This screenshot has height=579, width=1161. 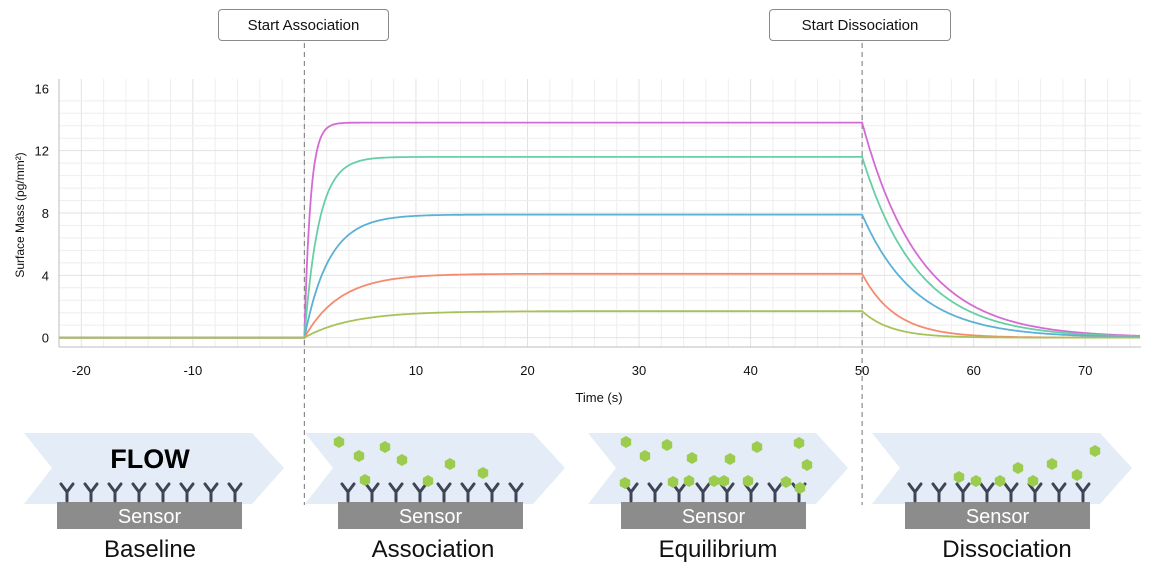 What do you see at coordinates (1085, 370) in the screenshot?
I see `x-tick-label: 70` at bounding box center [1085, 370].